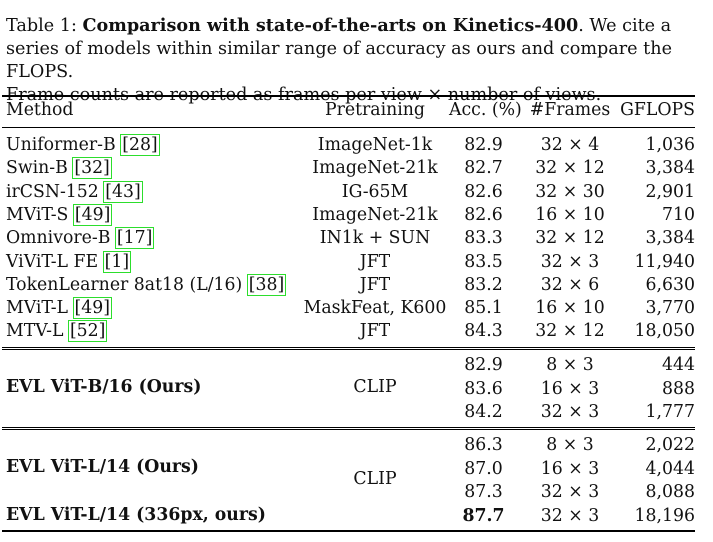  I want to click on gflops-cell: 18,196, so click(664, 516).